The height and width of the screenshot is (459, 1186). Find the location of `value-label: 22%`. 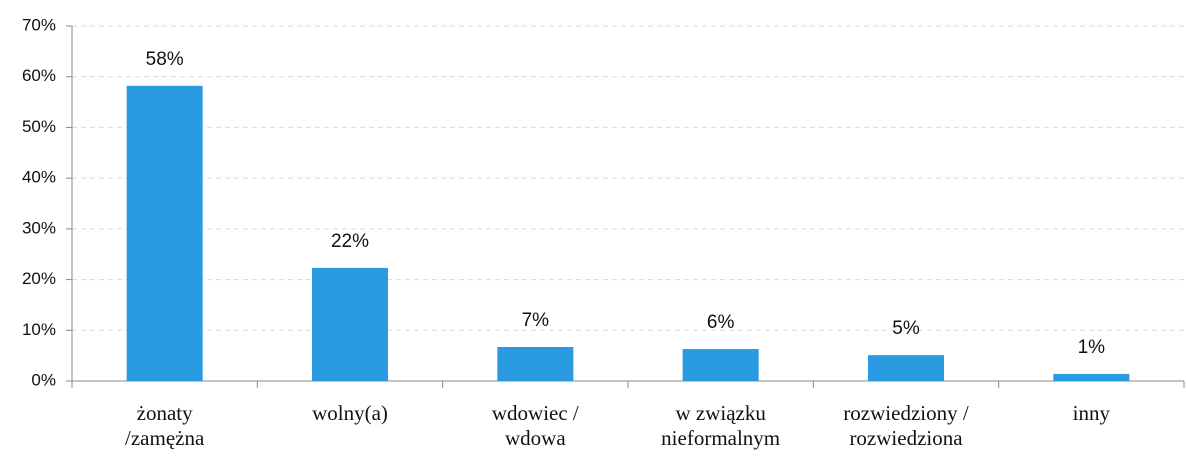

value-label: 22% is located at coordinates (350, 241).